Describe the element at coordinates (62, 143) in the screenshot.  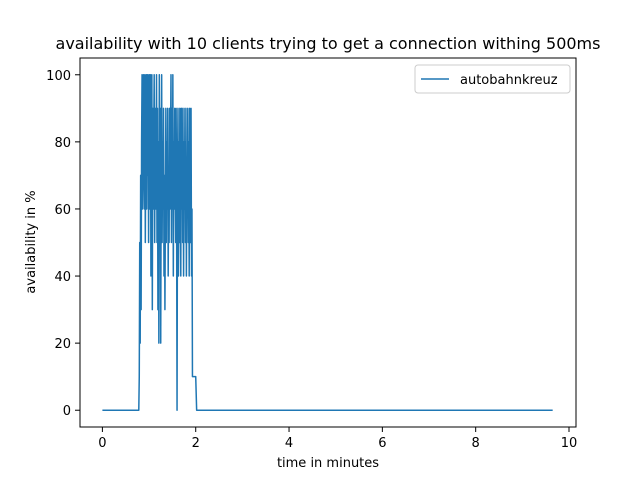
I see `y-tick-label: 80` at that location.